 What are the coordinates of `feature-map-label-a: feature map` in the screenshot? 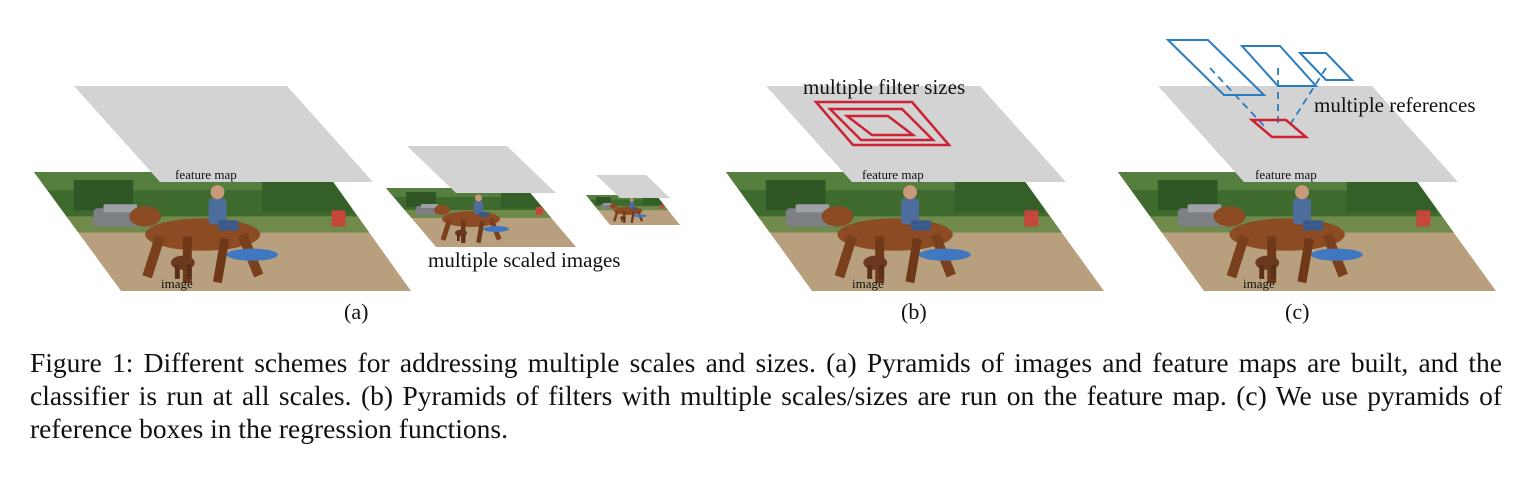 It's located at (206, 174).